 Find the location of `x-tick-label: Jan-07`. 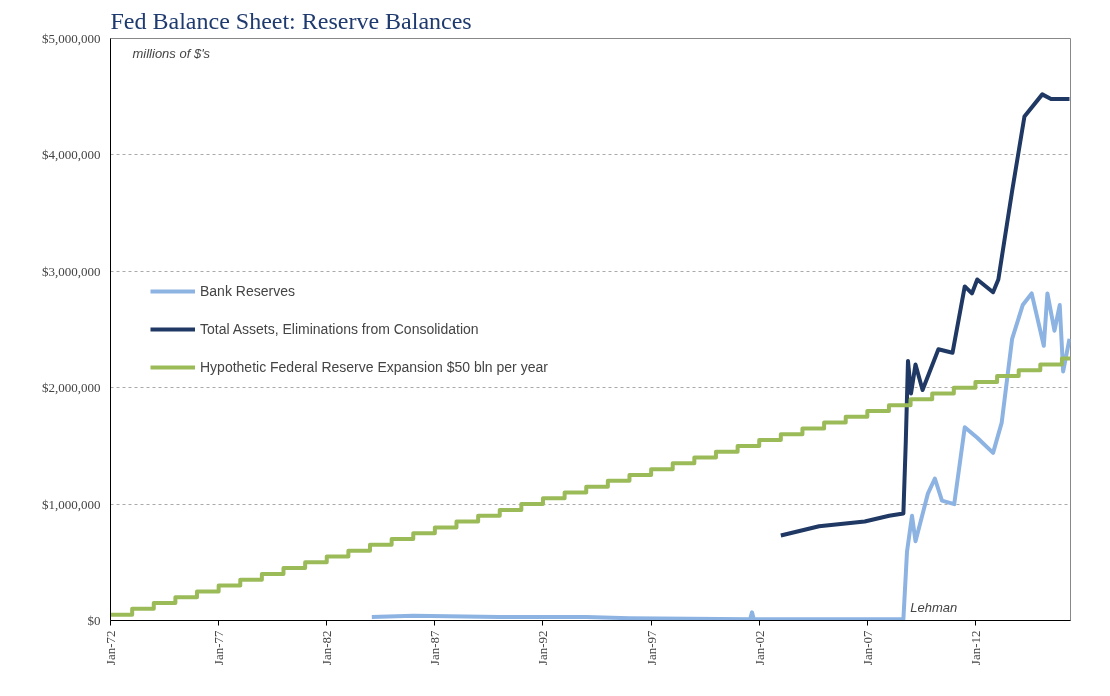

x-tick-label: Jan-07 is located at coordinates (867, 648).